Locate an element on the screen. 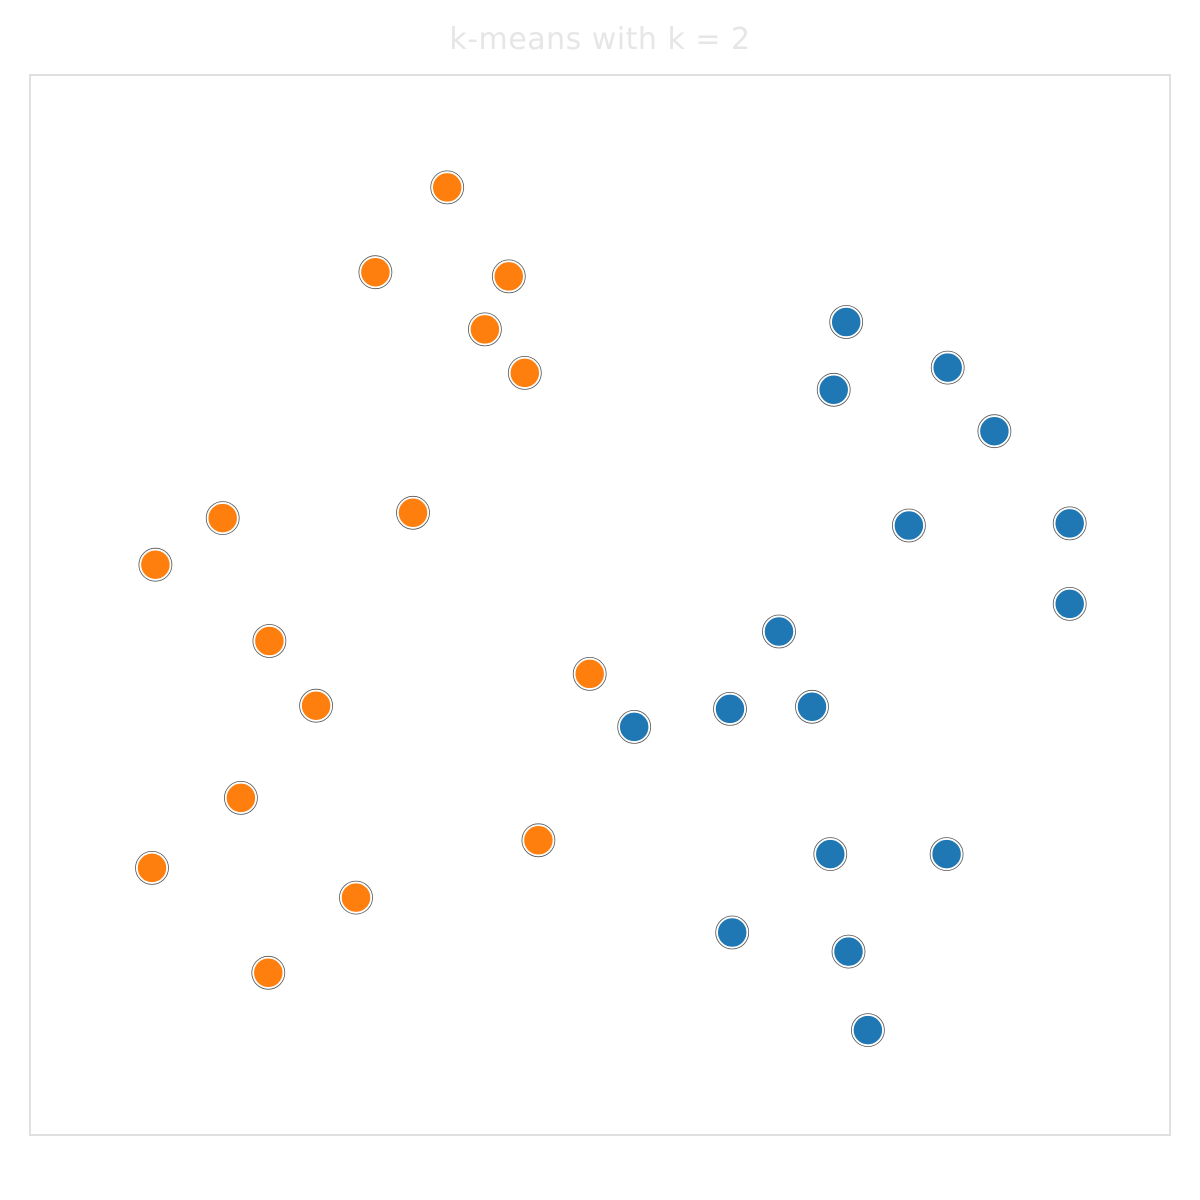 The height and width of the screenshot is (1200, 1200). chart-title: k-means with k = 2 is located at coordinates (600, 39).